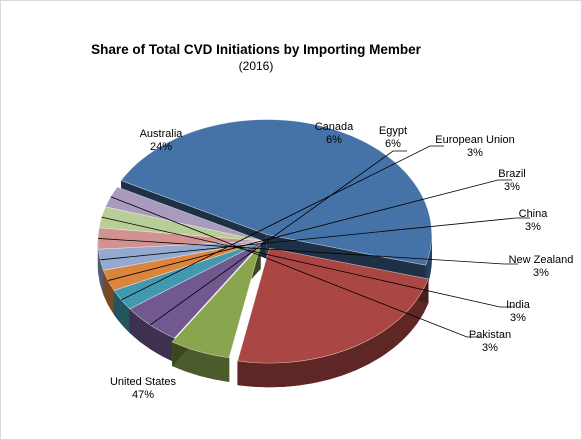 The width and height of the screenshot is (582, 440). What do you see at coordinates (143, 382) in the screenshot?
I see `label-name-united-states: United States` at bounding box center [143, 382].